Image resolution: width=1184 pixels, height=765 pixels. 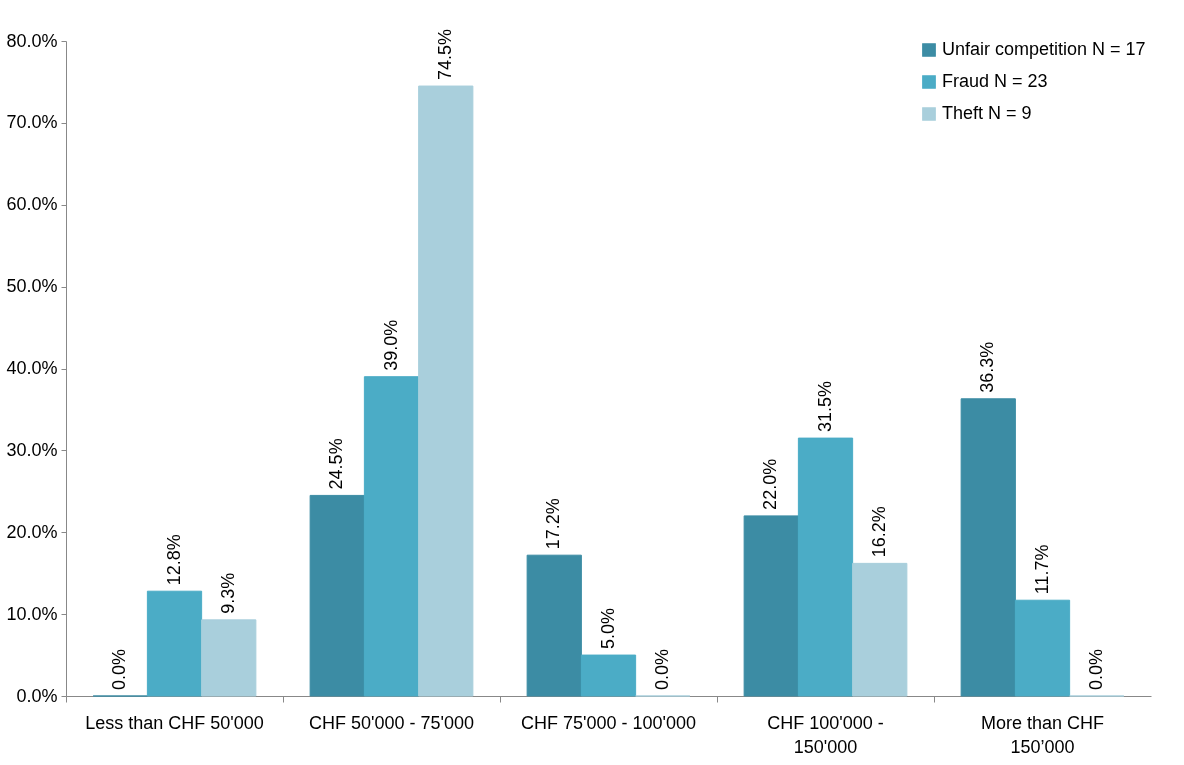 What do you see at coordinates (32, 40) in the screenshot?
I see `y-tick-label: 80.0%` at bounding box center [32, 40].